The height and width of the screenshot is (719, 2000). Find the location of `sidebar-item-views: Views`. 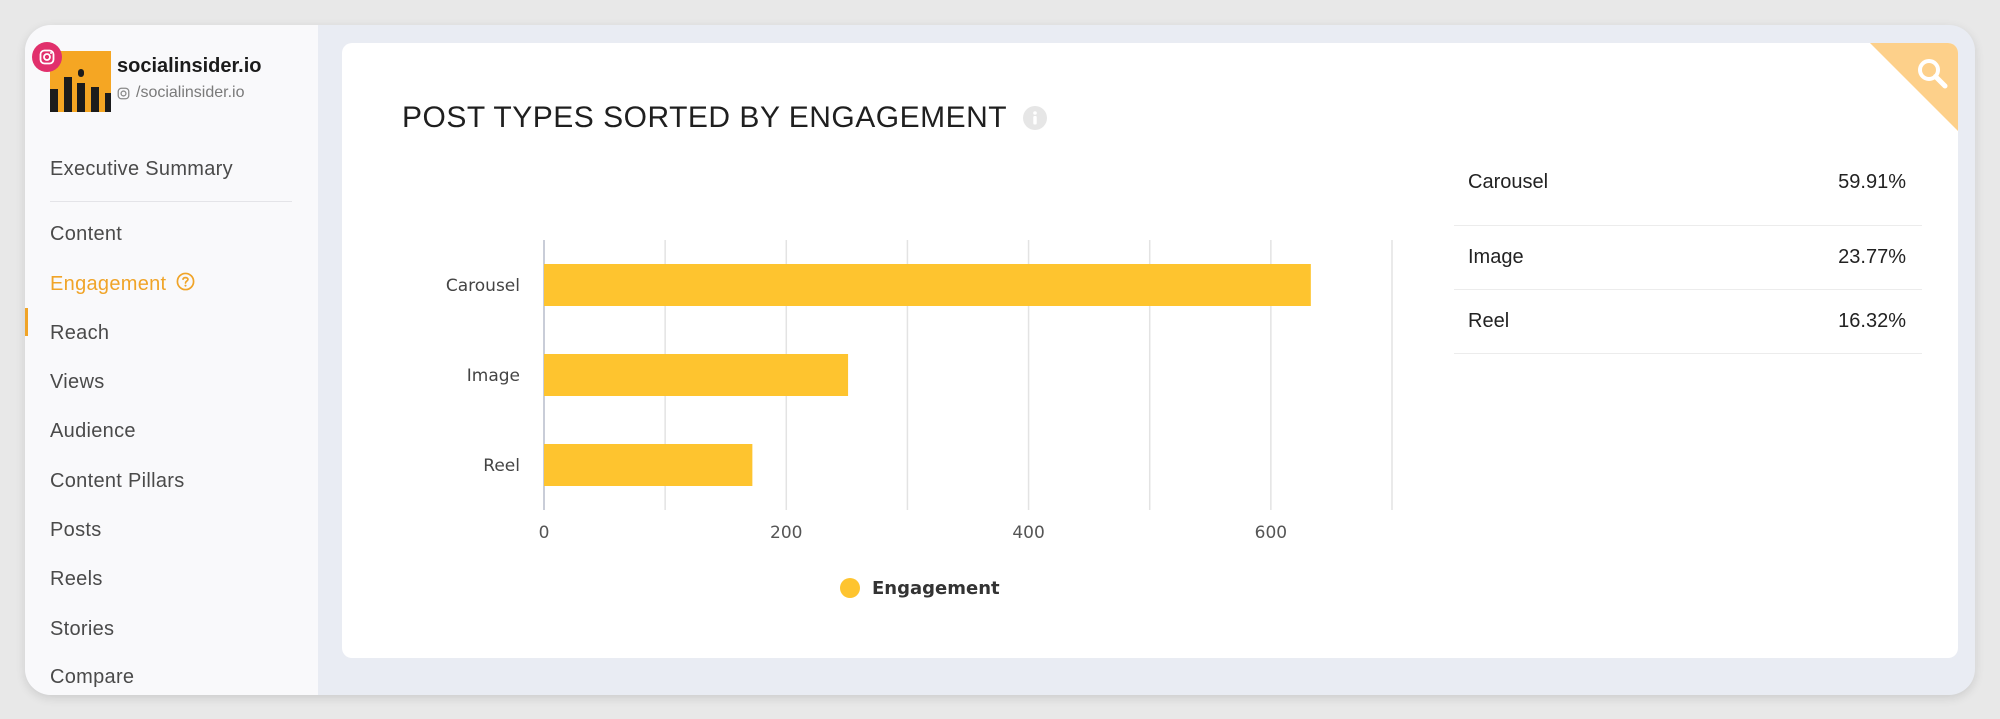

sidebar-item-views: Views is located at coordinates (77, 382).